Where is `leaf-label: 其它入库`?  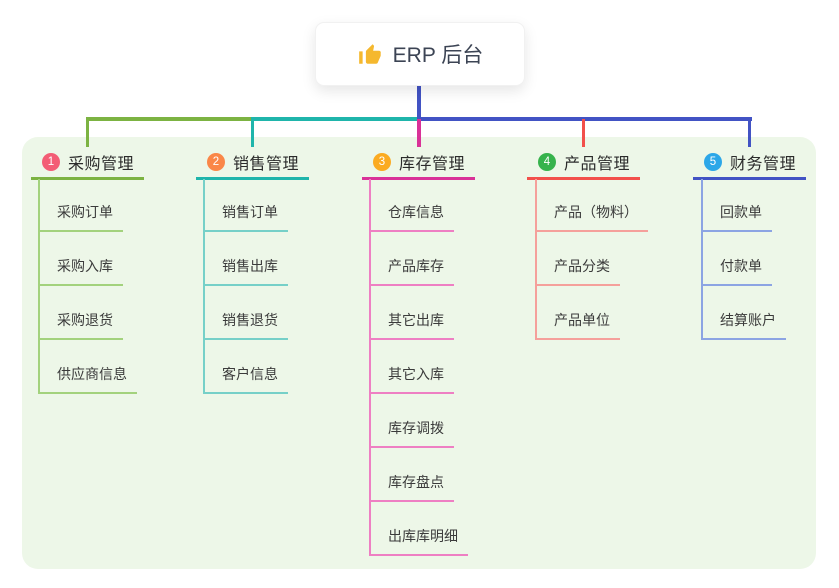 leaf-label: 其它入库 is located at coordinates (416, 374).